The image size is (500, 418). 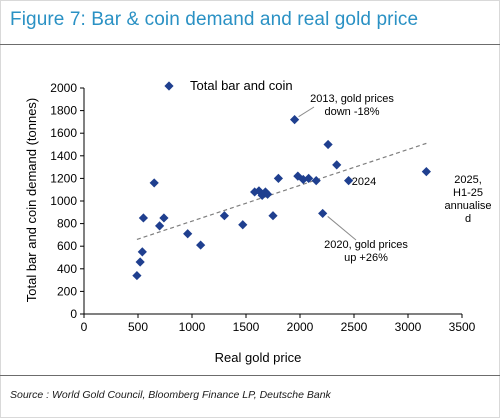 What do you see at coordinates (342, 228) in the screenshot?
I see `annotation-2020-pointer` at bounding box center [342, 228].